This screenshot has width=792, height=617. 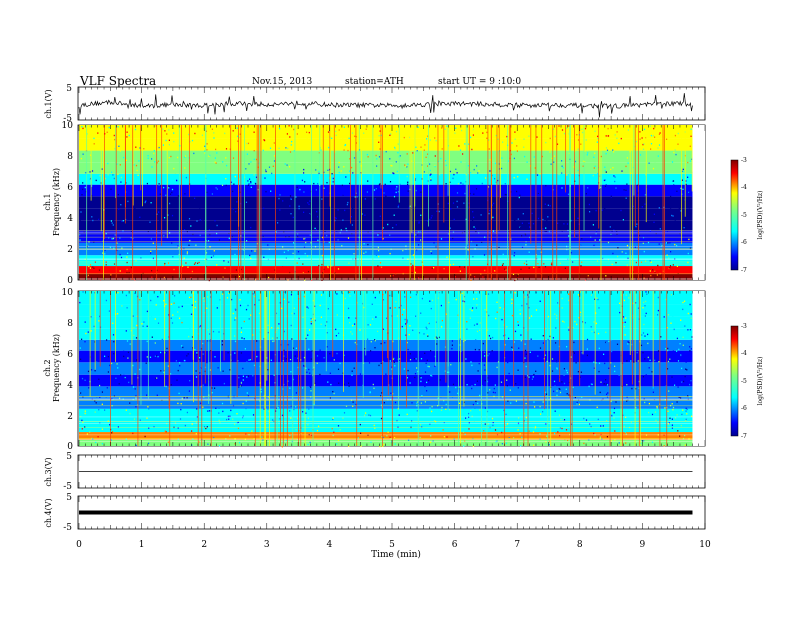 What do you see at coordinates (386, 427) in the screenshot?
I see `ch2-spectrogram-band` at bounding box center [386, 427].